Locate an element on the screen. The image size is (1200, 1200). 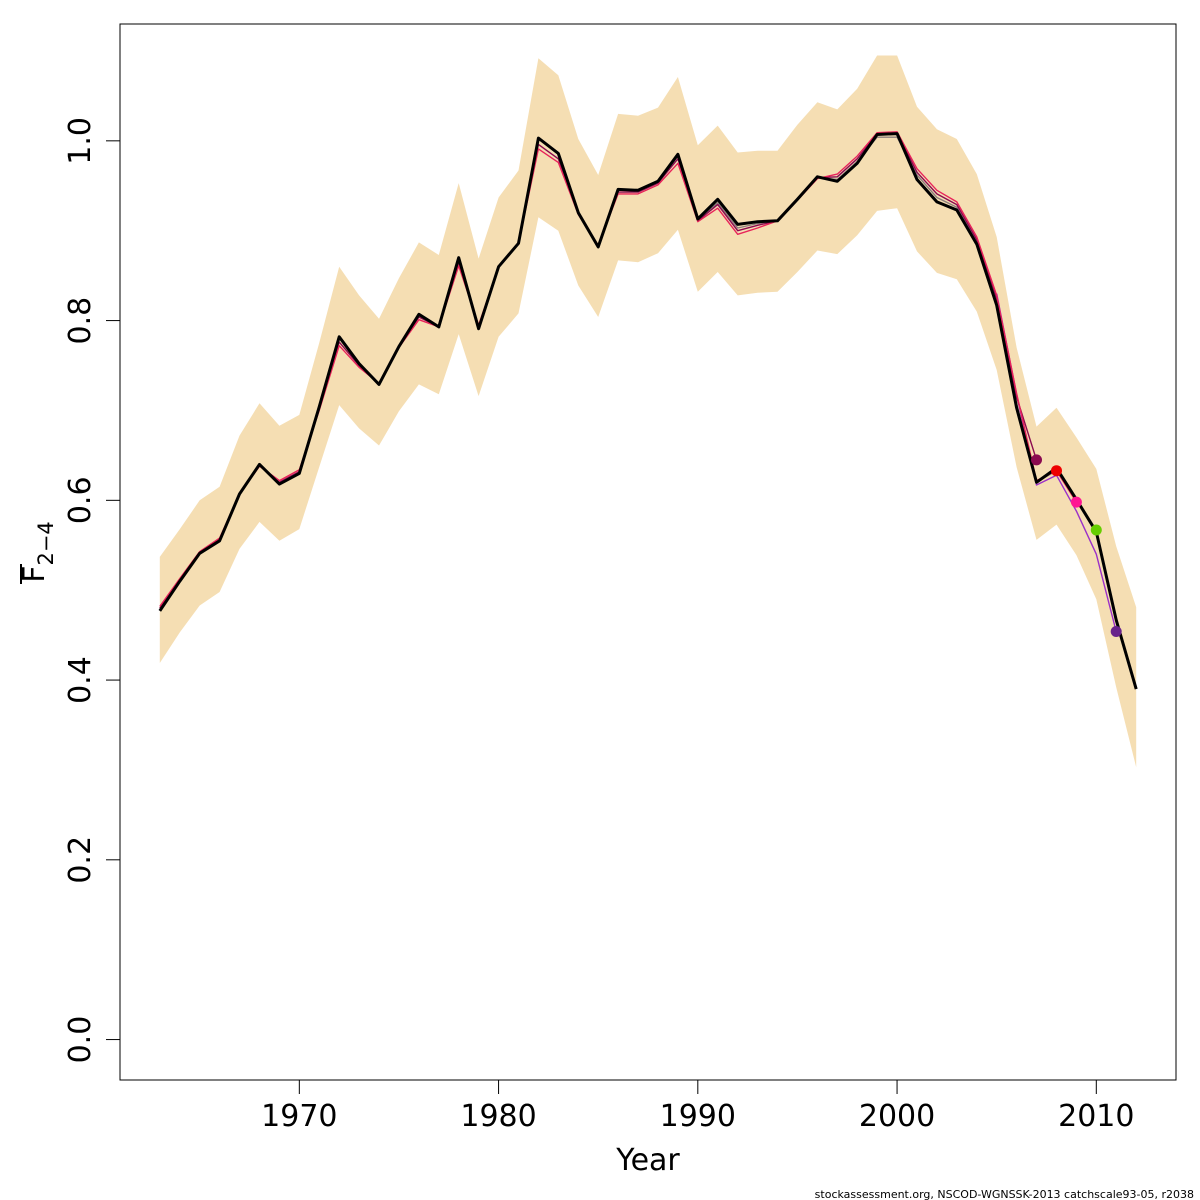
svg-text: F2−4 is located at coordinates (37, 552).